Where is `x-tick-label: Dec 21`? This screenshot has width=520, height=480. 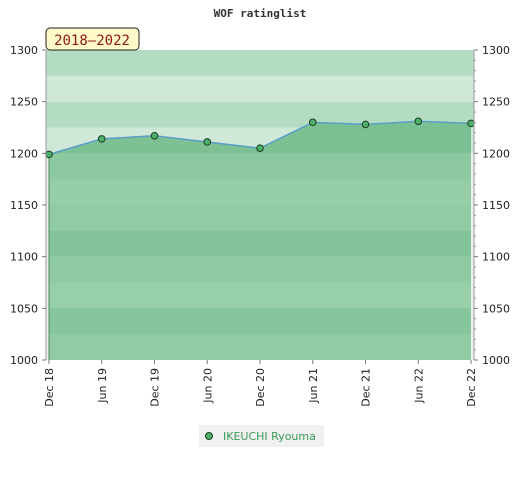 x-tick-label: Dec 21 is located at coordinates (366, 387).